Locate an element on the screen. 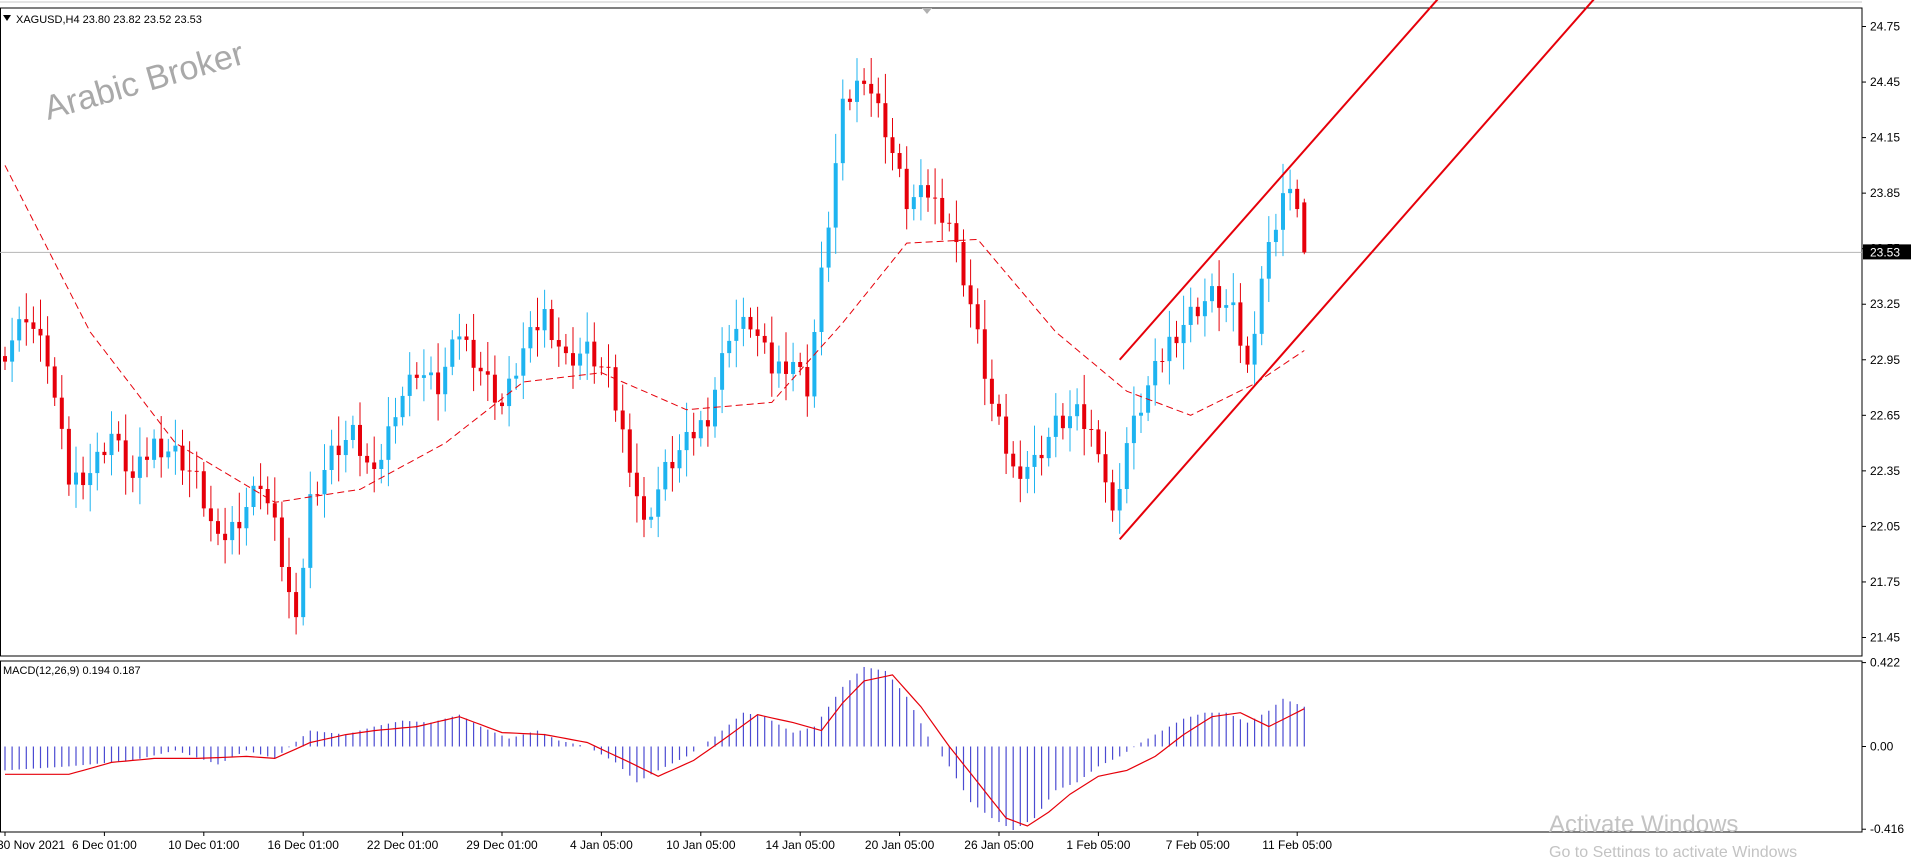 The width and height of the screenshot is (1913, 862). x-tick-label: 10 Jan 05:00 is located at coordinates (701, 845).